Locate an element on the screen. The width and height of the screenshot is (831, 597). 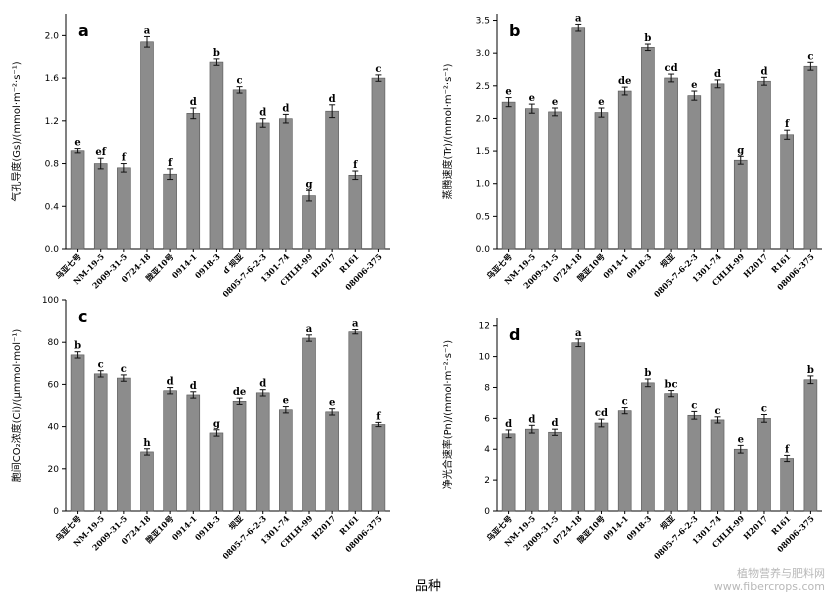
y-tick-label: 40 is located at coordinates (54, 428).